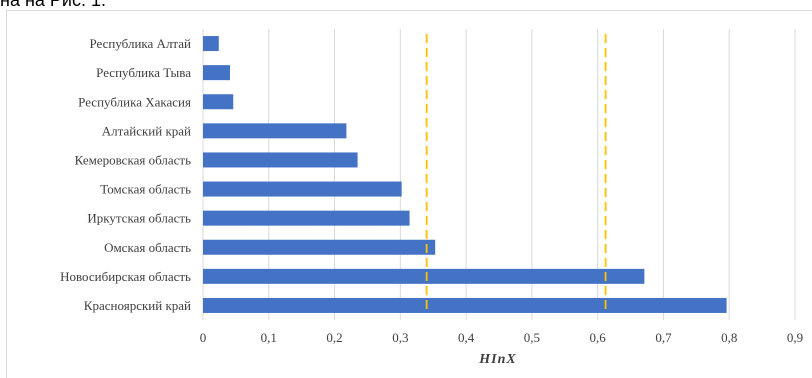  Describe the element at coordinates (466, 337) in the screenshot. I see `x-tick-label: 0,4` at that location.